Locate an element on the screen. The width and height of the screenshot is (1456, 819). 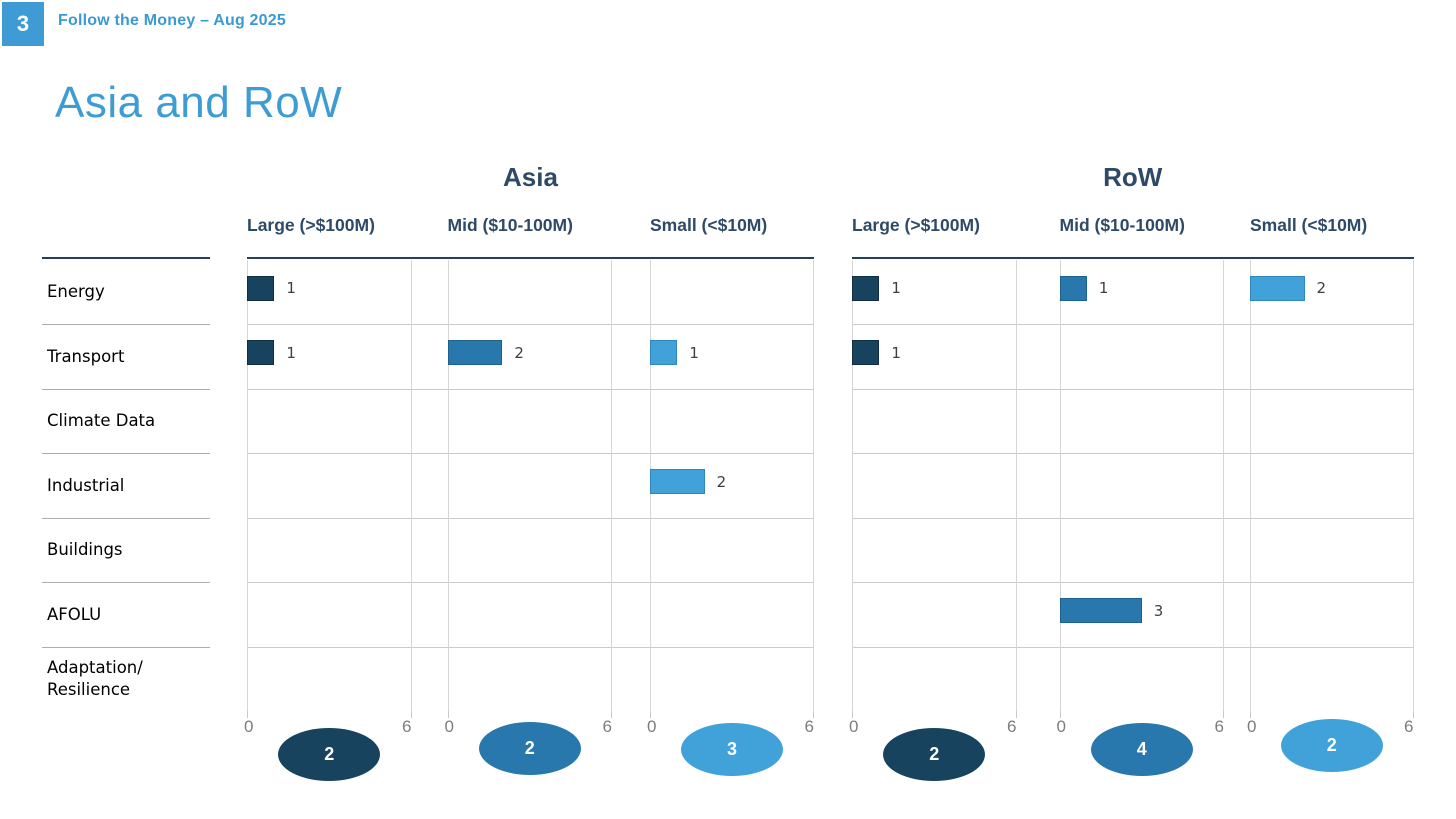
deck-title: Follow the Money – Aug 2025 is located at coordinates (172, 20).